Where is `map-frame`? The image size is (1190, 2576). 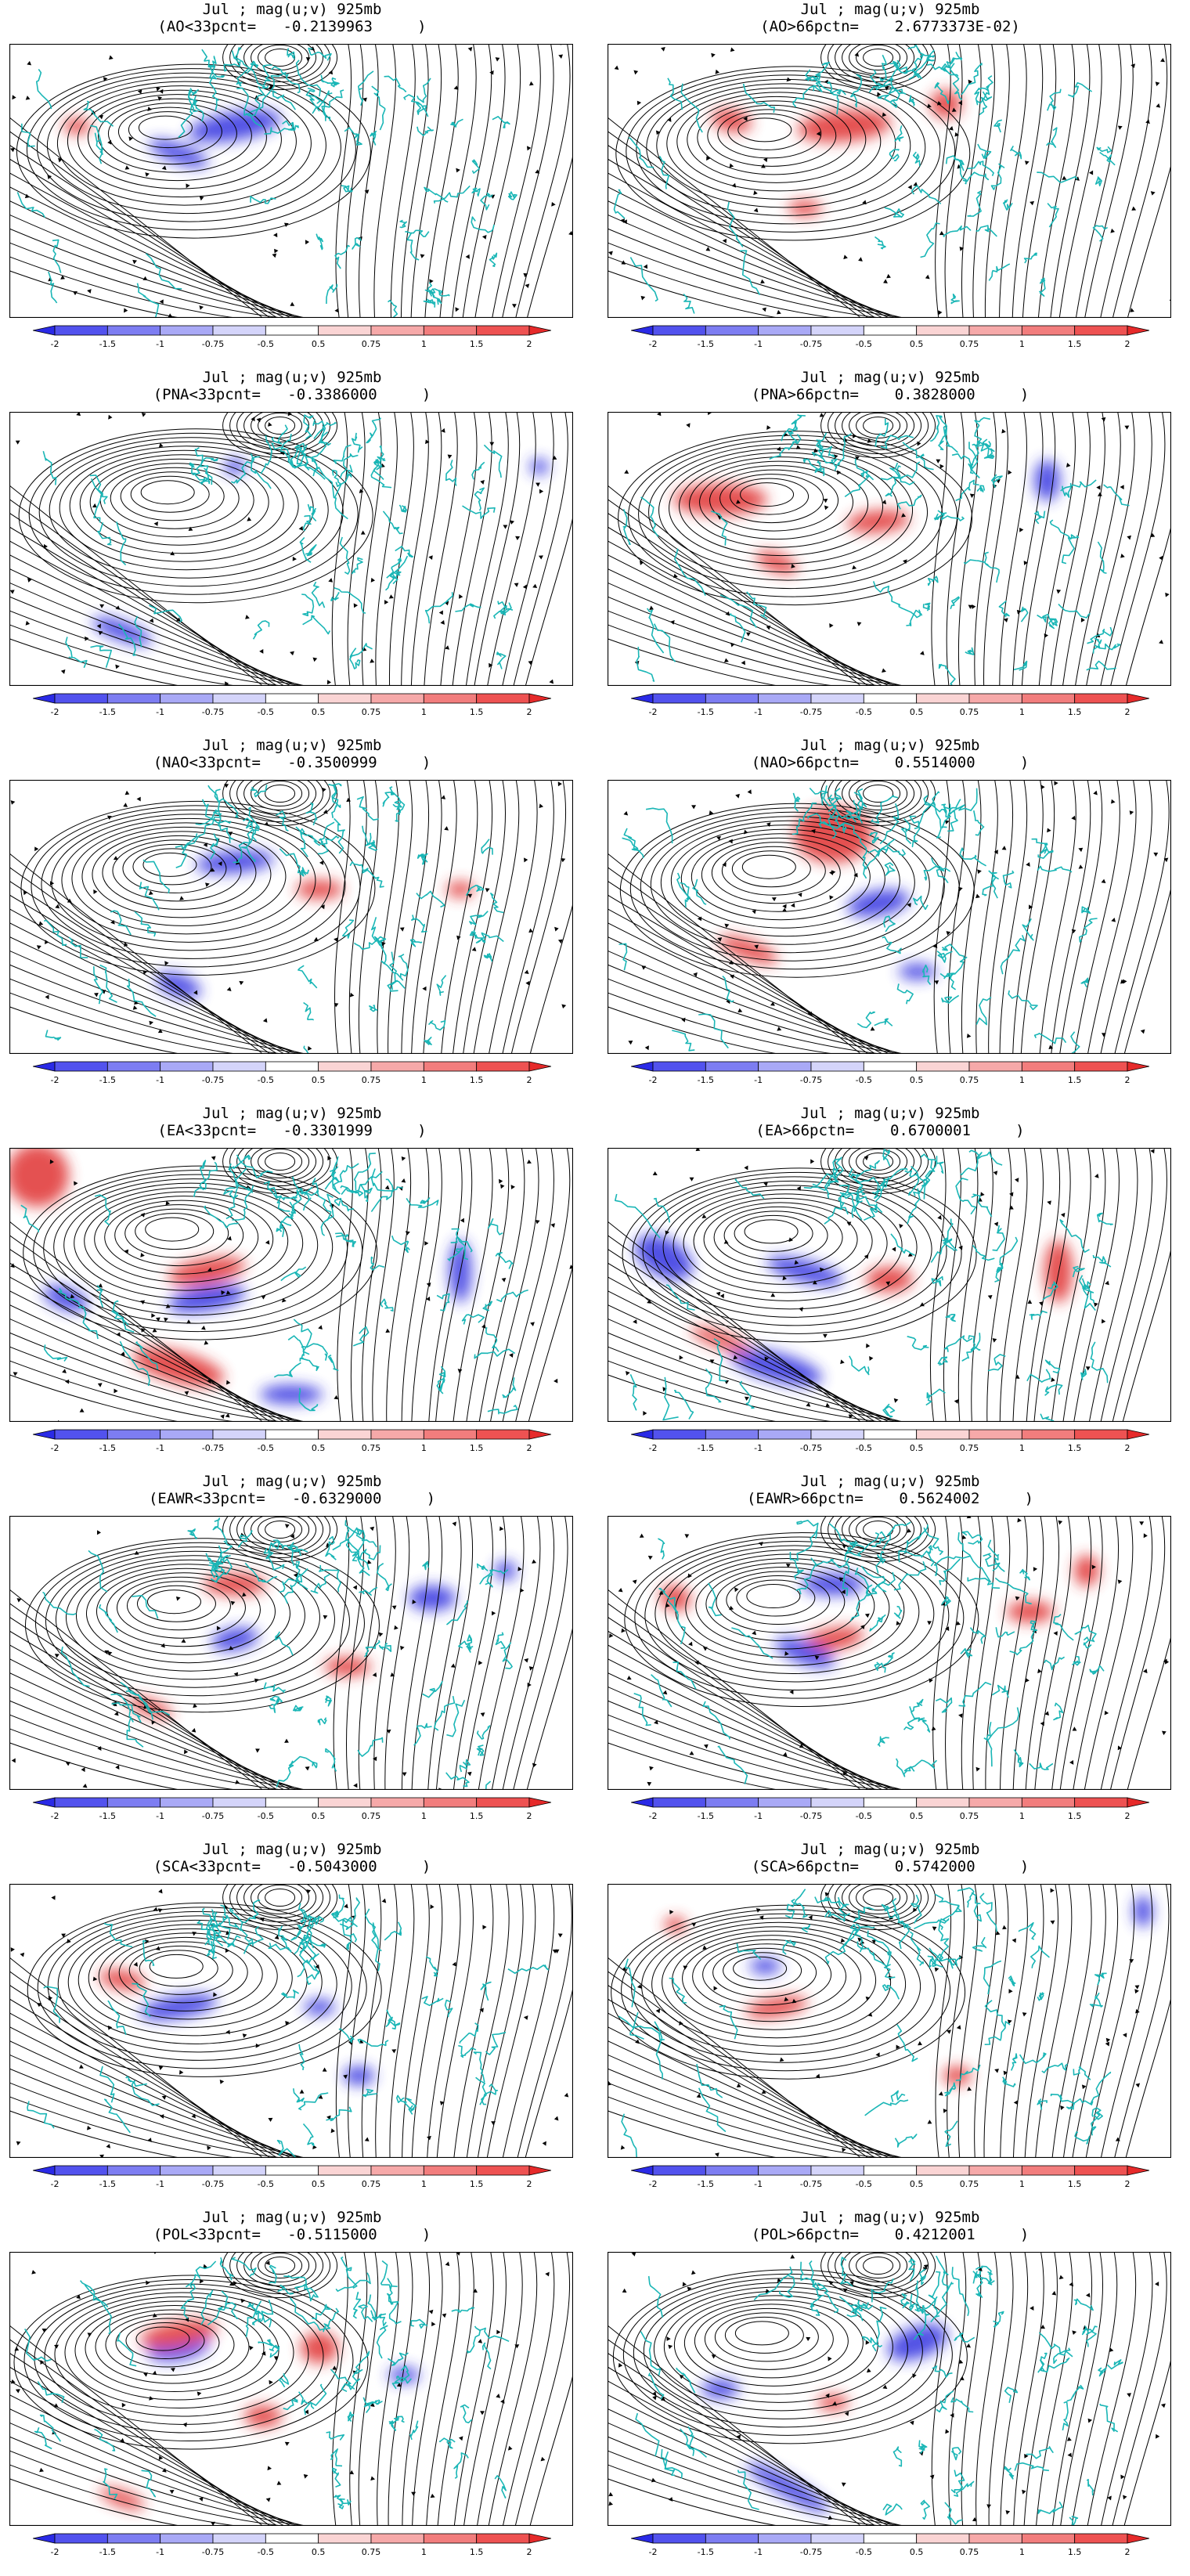 map-frame is located at coordinates (291, 2389).